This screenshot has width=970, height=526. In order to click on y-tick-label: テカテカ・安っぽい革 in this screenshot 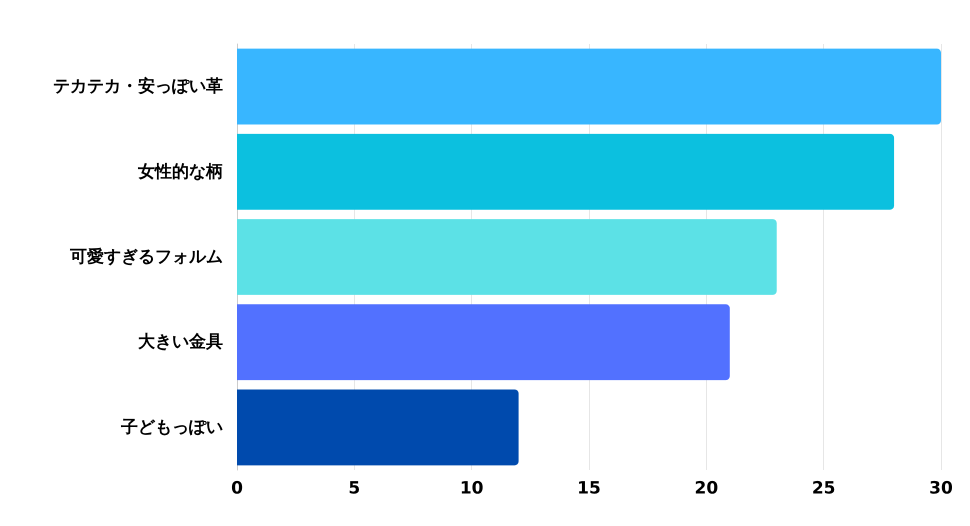, I will do `click(138, 86)`.